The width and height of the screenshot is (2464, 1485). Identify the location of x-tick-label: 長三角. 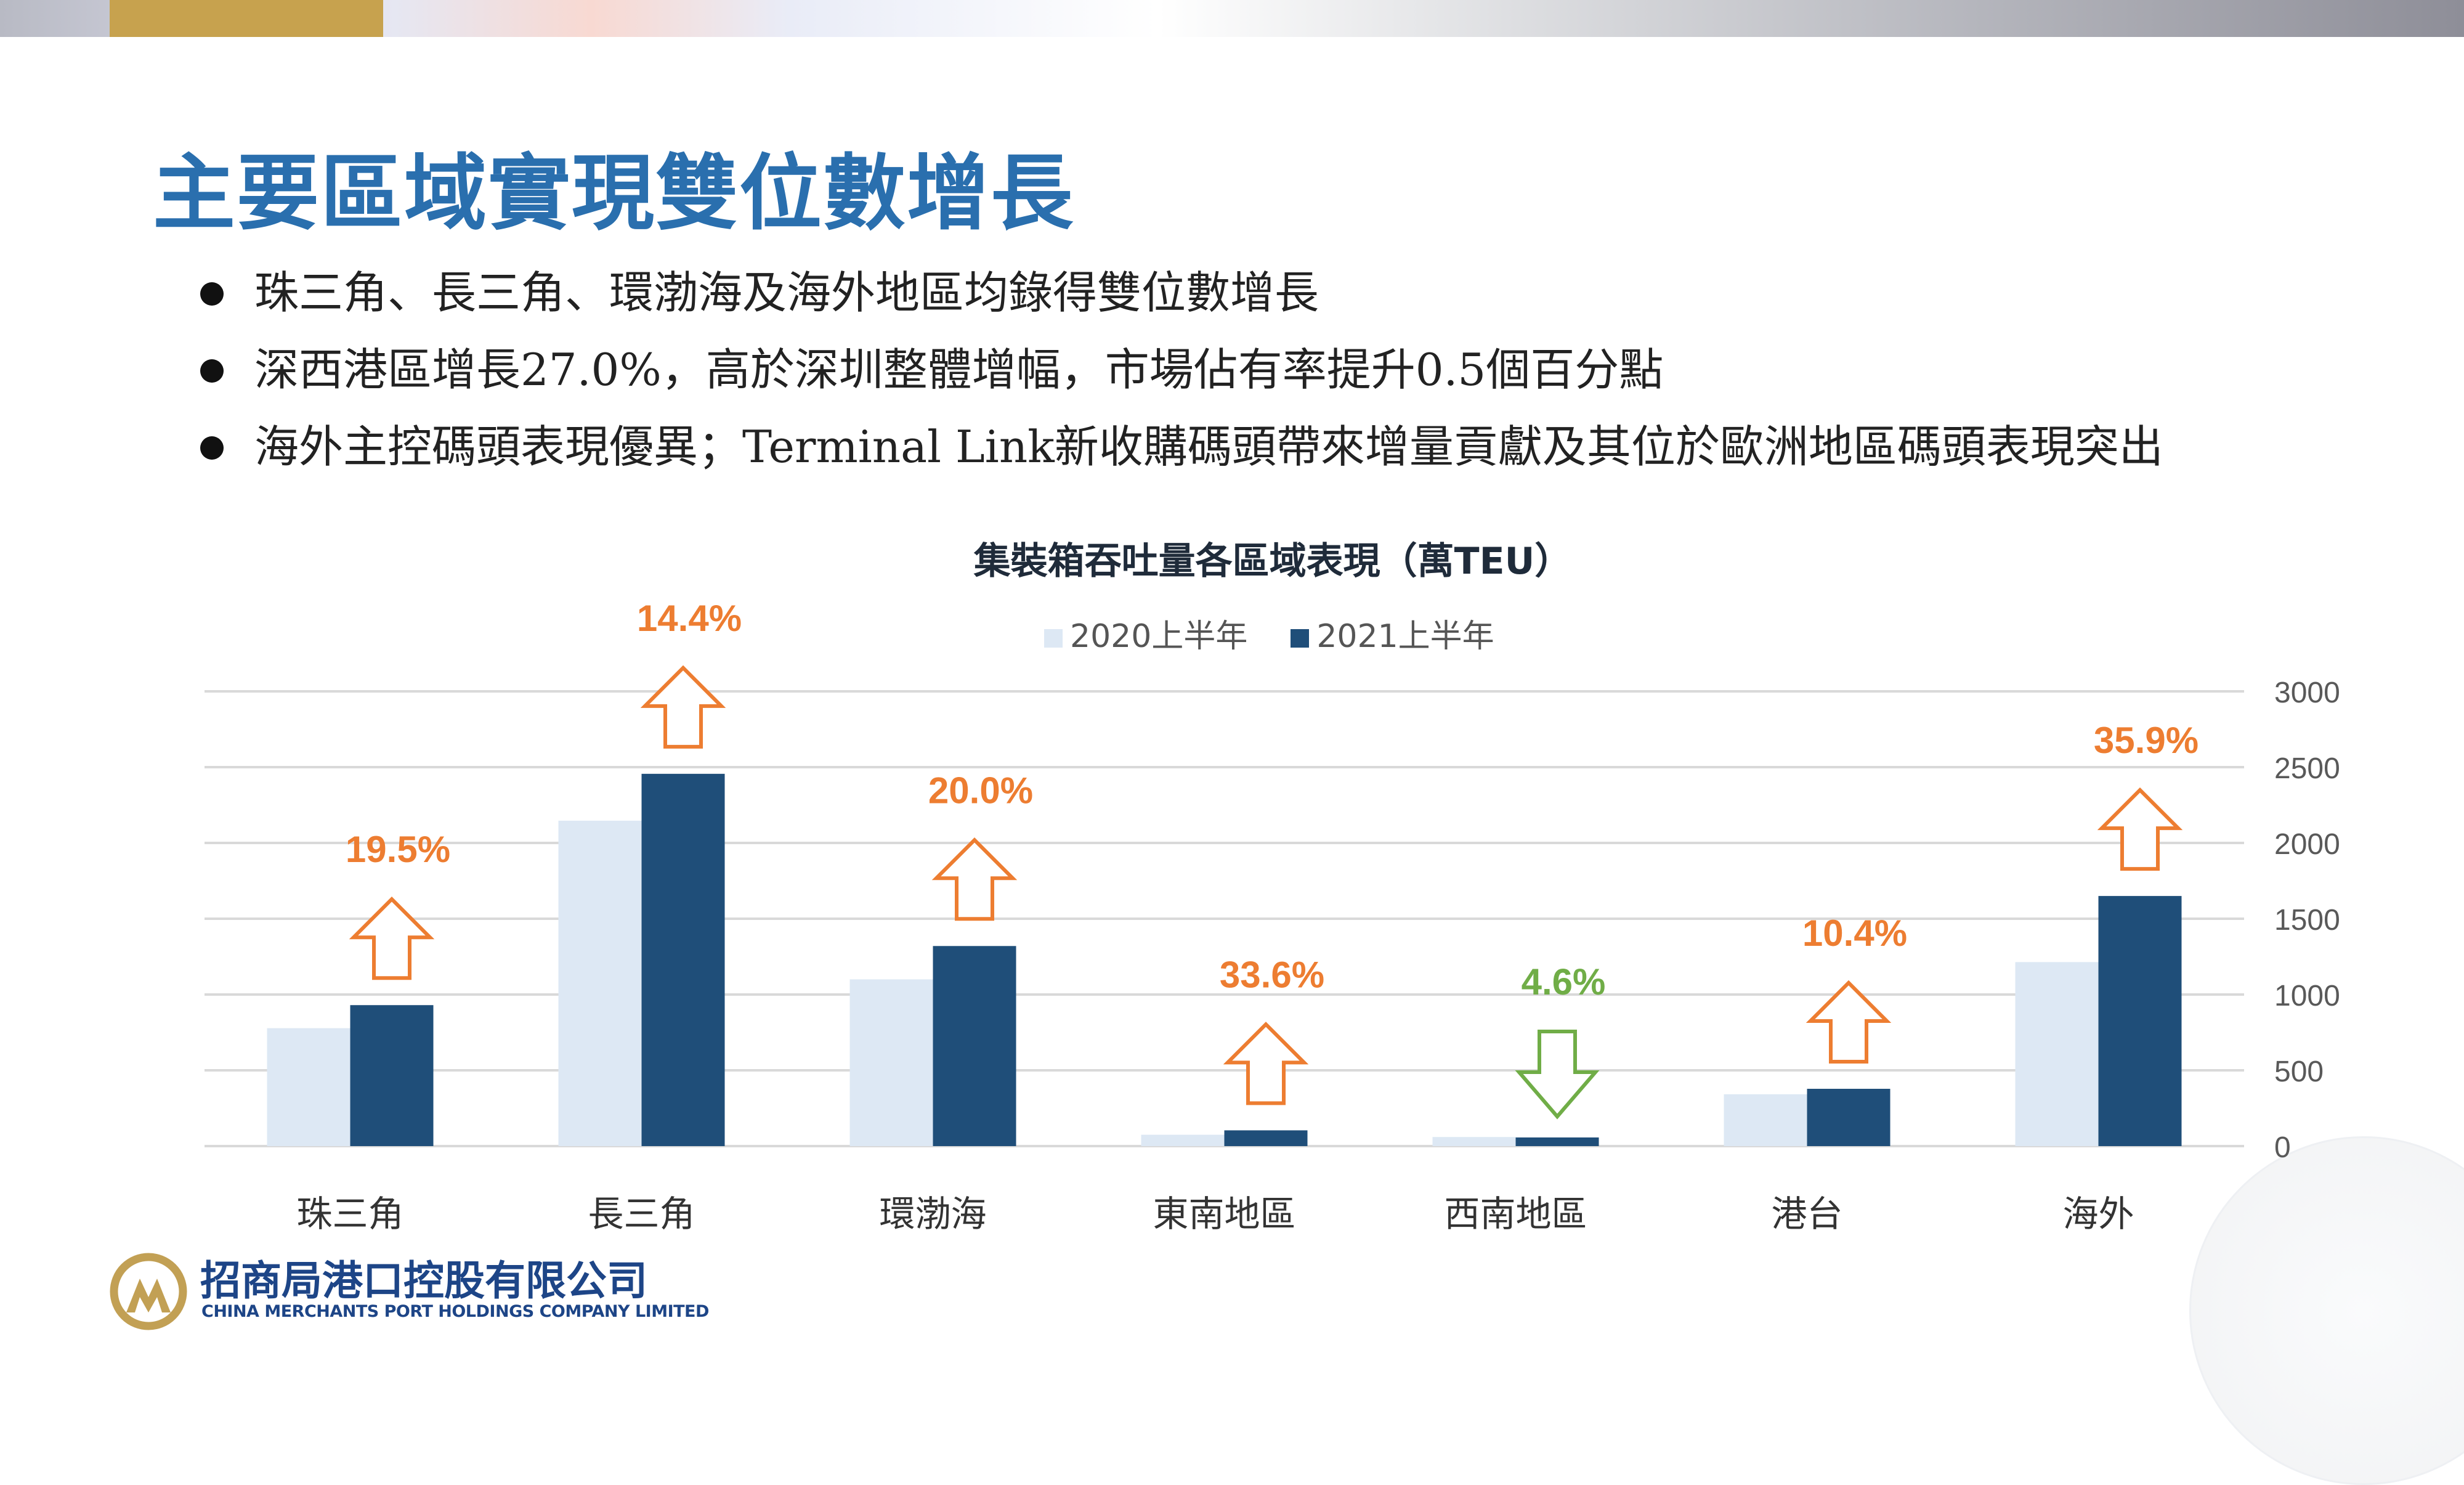
(641, 1214).